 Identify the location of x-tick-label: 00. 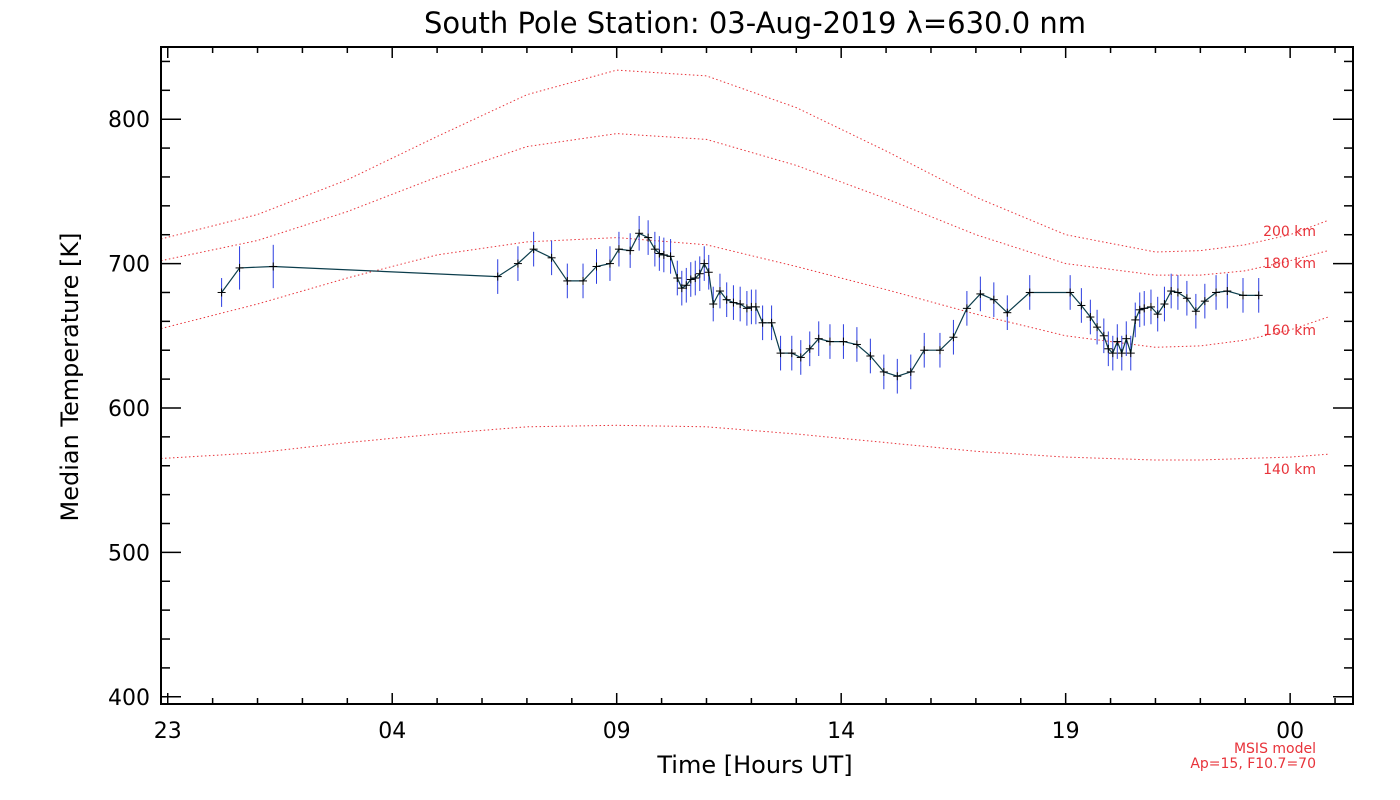
(1290, 731).